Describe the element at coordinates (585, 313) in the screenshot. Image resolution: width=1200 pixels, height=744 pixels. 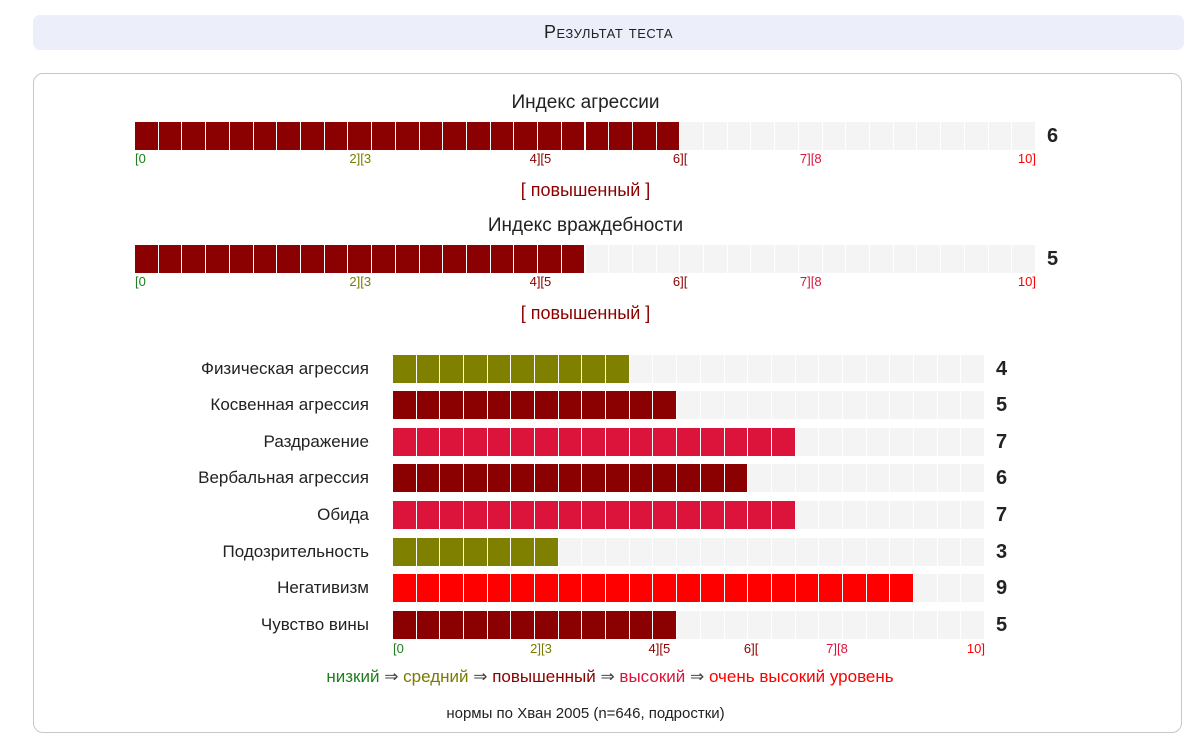
I see `index-hostility-verdict: [ повышенный ]` at that location.